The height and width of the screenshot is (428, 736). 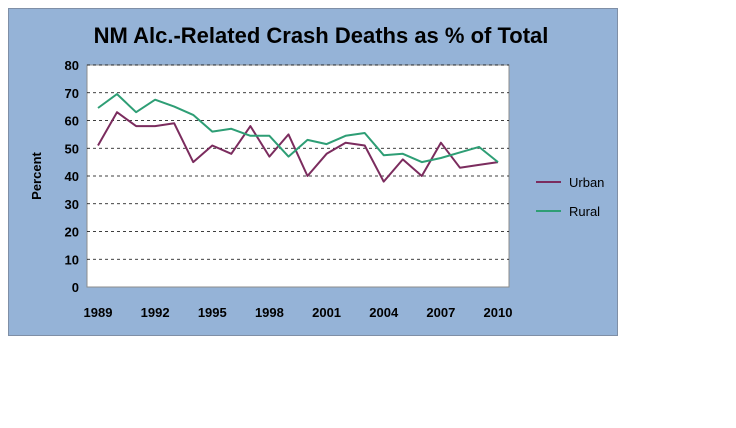 I want to click on y-tick-label: 50, so click(x=72, y=148).